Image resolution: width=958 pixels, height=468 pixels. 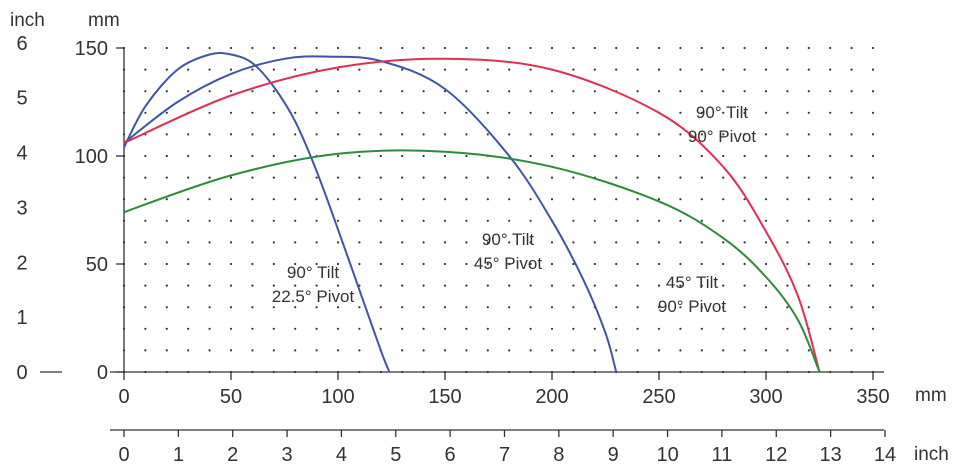 What do you see at coordinates (444, 397) in the screenshot?
I see `x-mm-tick-label: 150` at bounding box center [444, 397].